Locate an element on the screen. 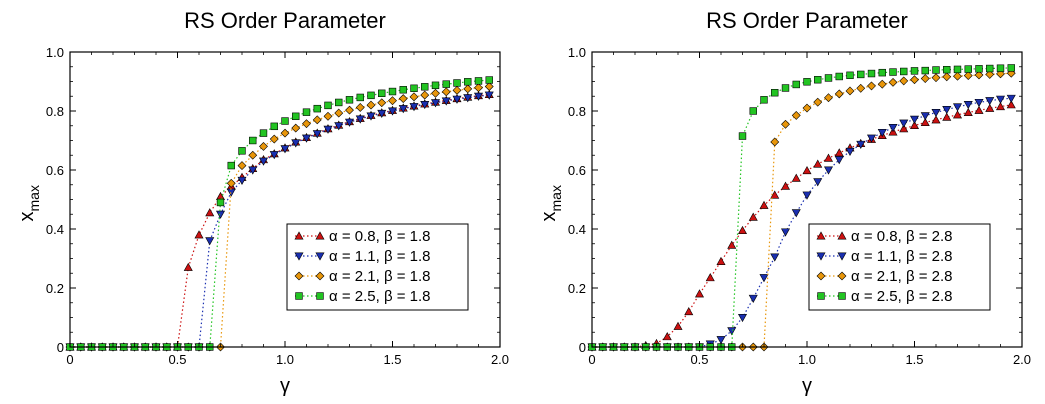 The image size is (1045, 404). legend-entry-2: α = 1.1, β = 2.8 is located at coordinates (884, 256).